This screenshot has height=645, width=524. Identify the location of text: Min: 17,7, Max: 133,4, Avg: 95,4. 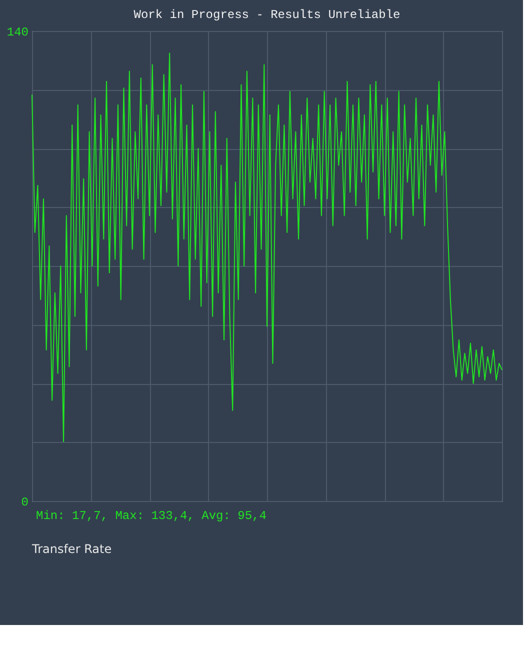
(151, 516).